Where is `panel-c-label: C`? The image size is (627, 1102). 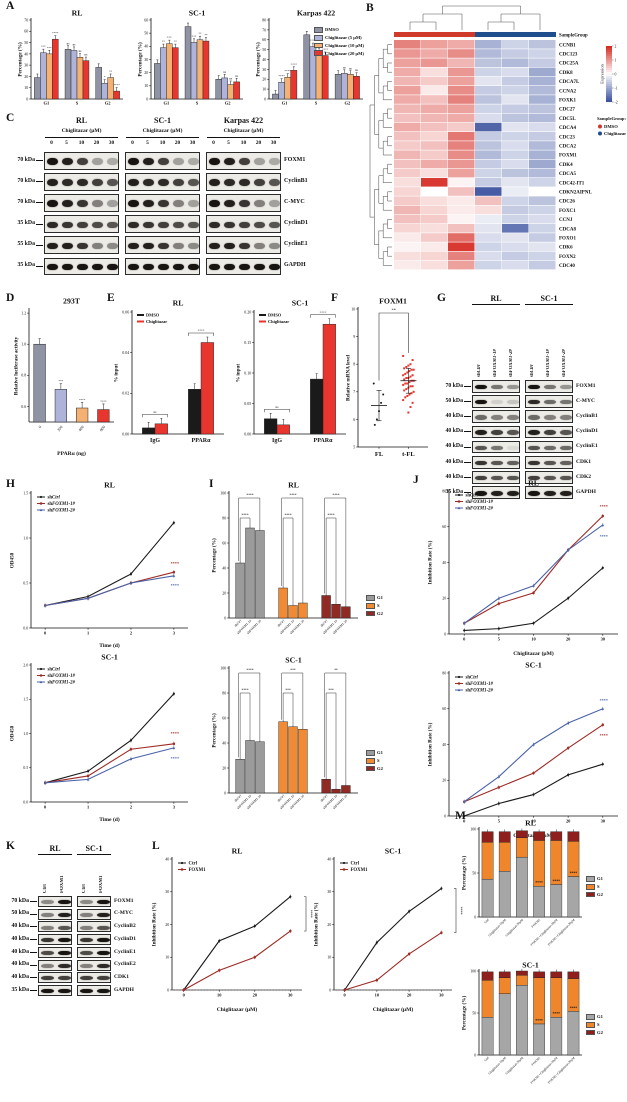 panel-c-label: C is located at coordinates (10, 118).